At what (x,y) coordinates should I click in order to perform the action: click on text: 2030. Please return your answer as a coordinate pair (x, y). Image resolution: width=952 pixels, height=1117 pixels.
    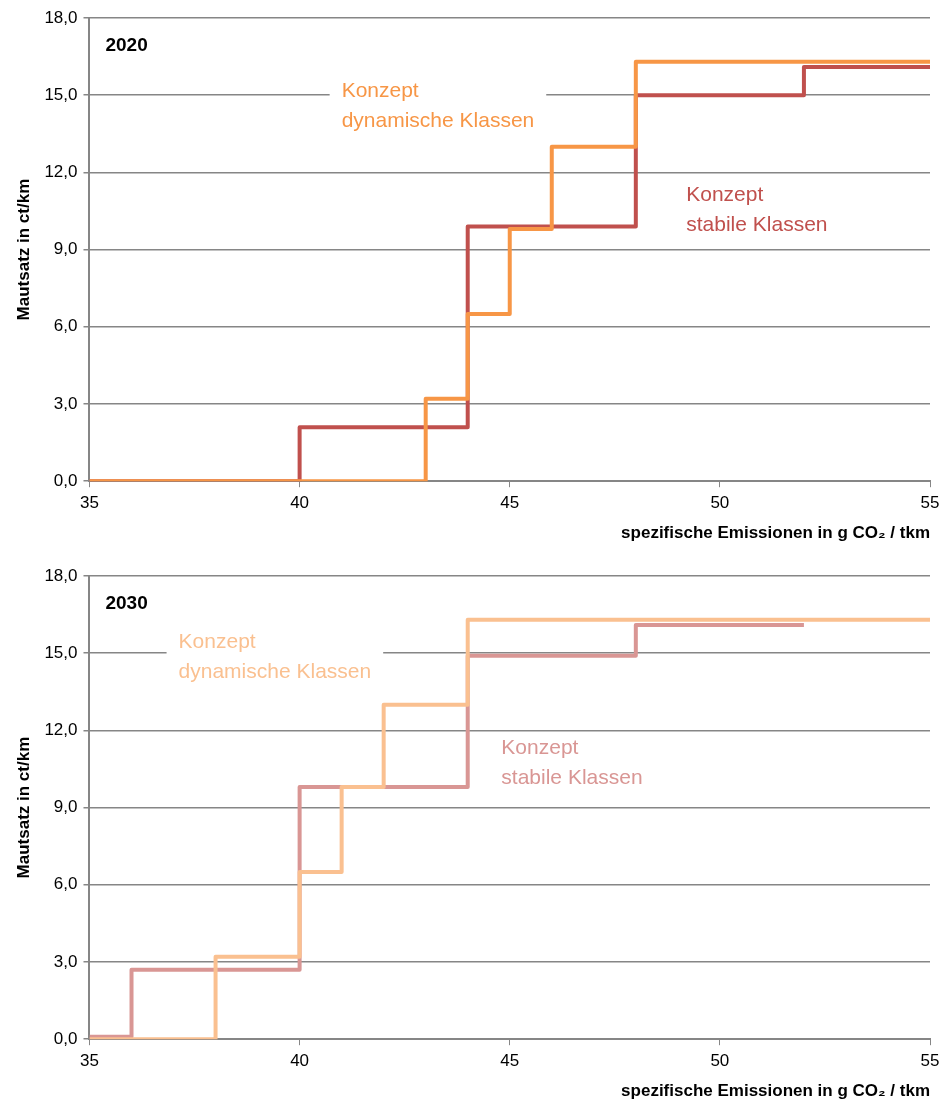
    Looking at the image, I should click on (126, 602).